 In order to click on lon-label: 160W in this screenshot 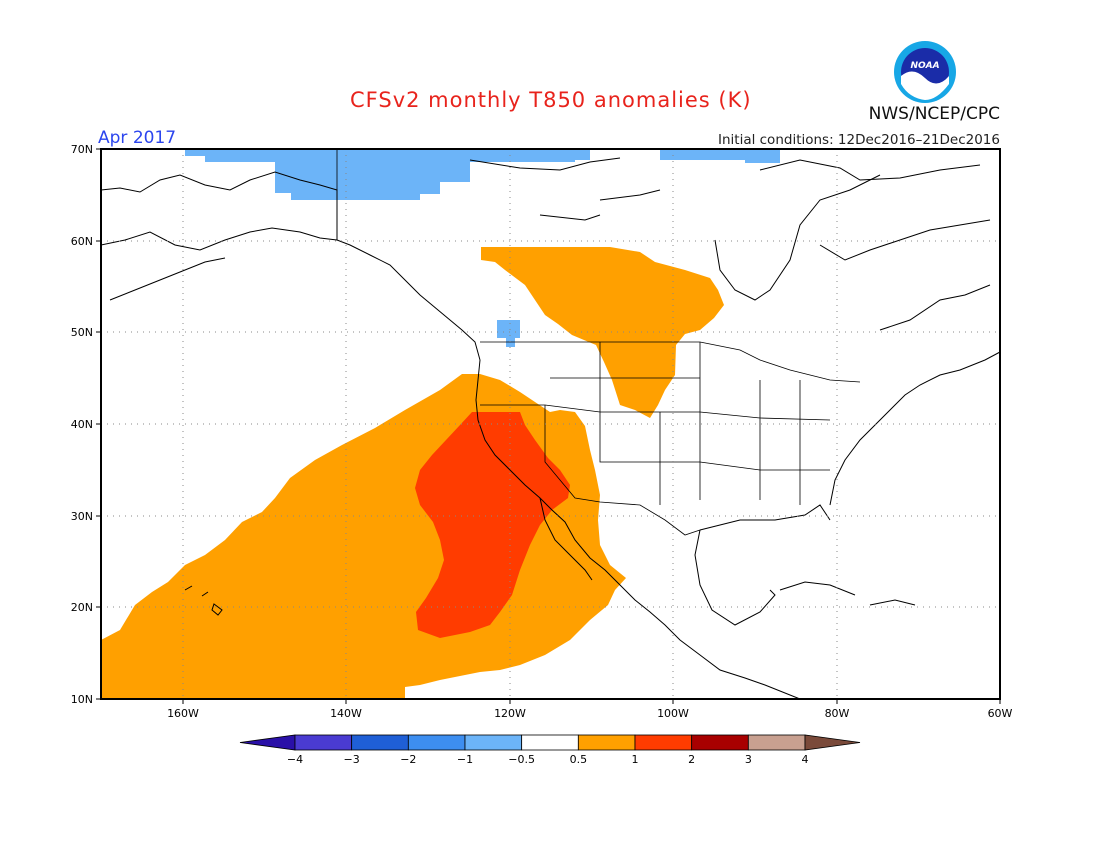, I will do `click(183, 713)`.